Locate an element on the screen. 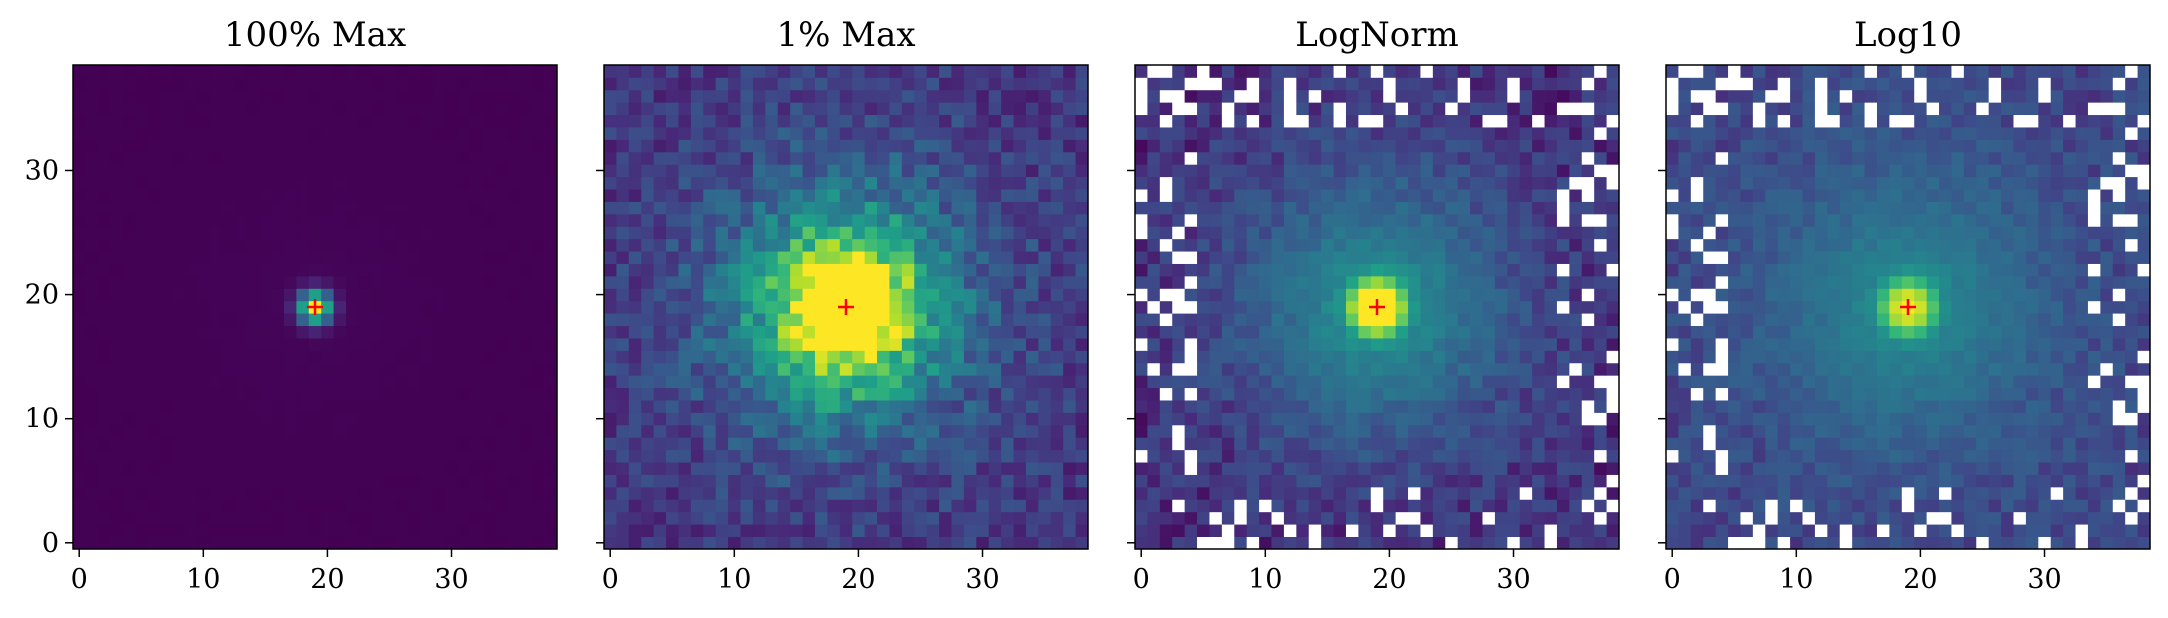 The image size is (2168, 618). panel-1-title: 100% Max is located at coordinates (315, 35).